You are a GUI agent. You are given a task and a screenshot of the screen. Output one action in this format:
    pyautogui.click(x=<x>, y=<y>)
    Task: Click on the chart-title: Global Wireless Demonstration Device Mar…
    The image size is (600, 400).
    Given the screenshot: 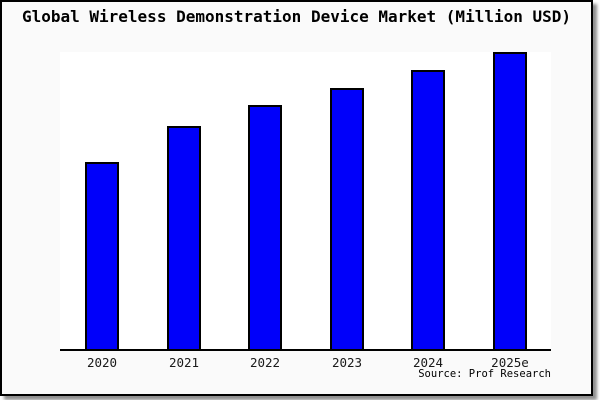 What is the action you would take?
    pyautogui.click(x=296, y=16)
    